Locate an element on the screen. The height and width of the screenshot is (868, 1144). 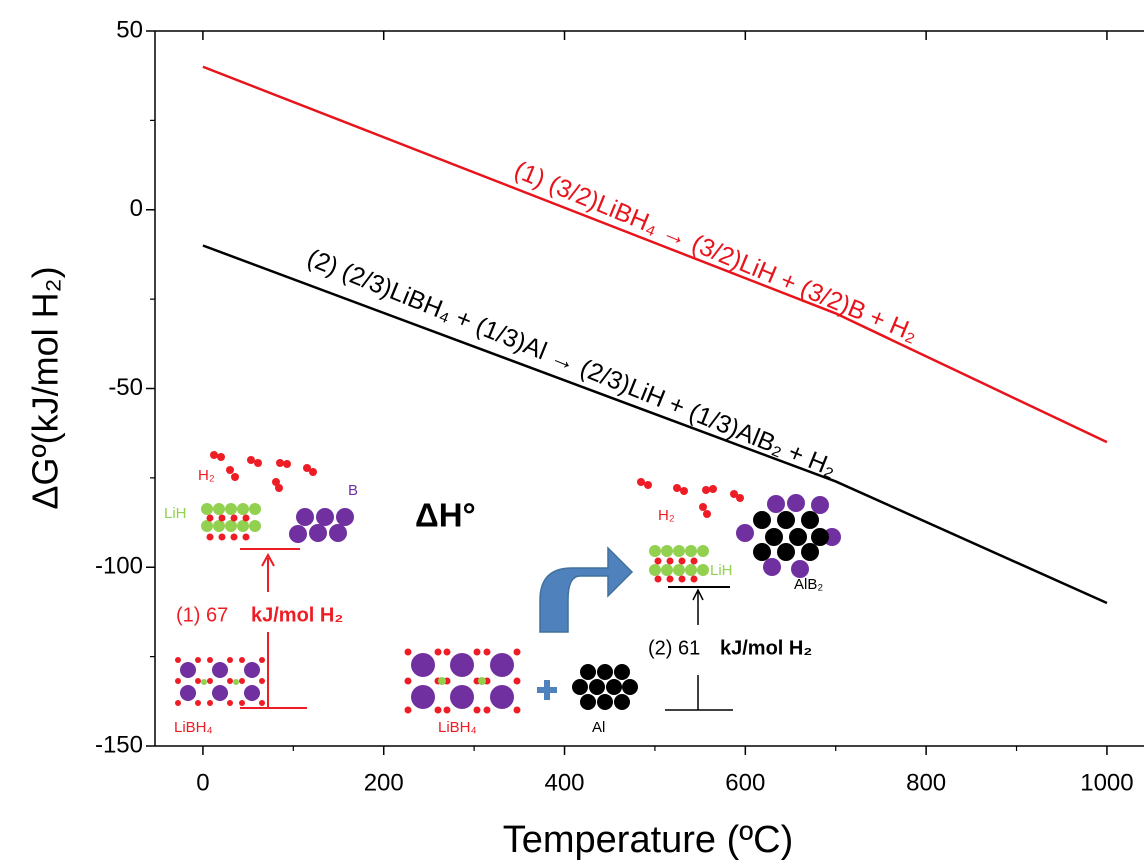
x-tick-label: 1000 is located at coordinates (1106, 782).